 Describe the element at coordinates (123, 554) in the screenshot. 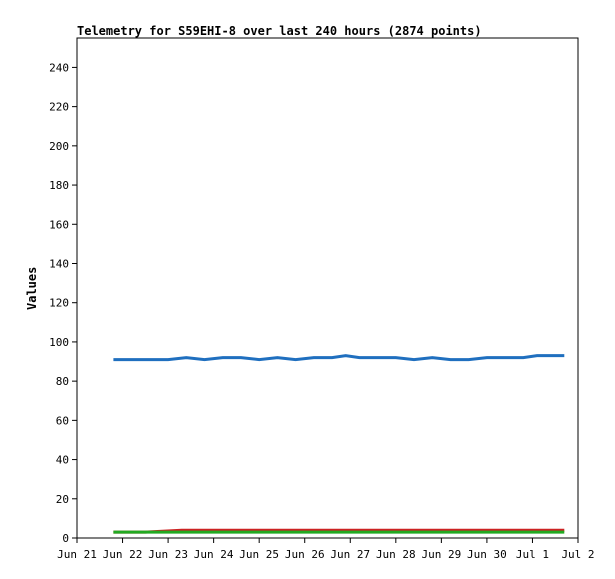

I see `x-tick-label: Jun 22` at that location.